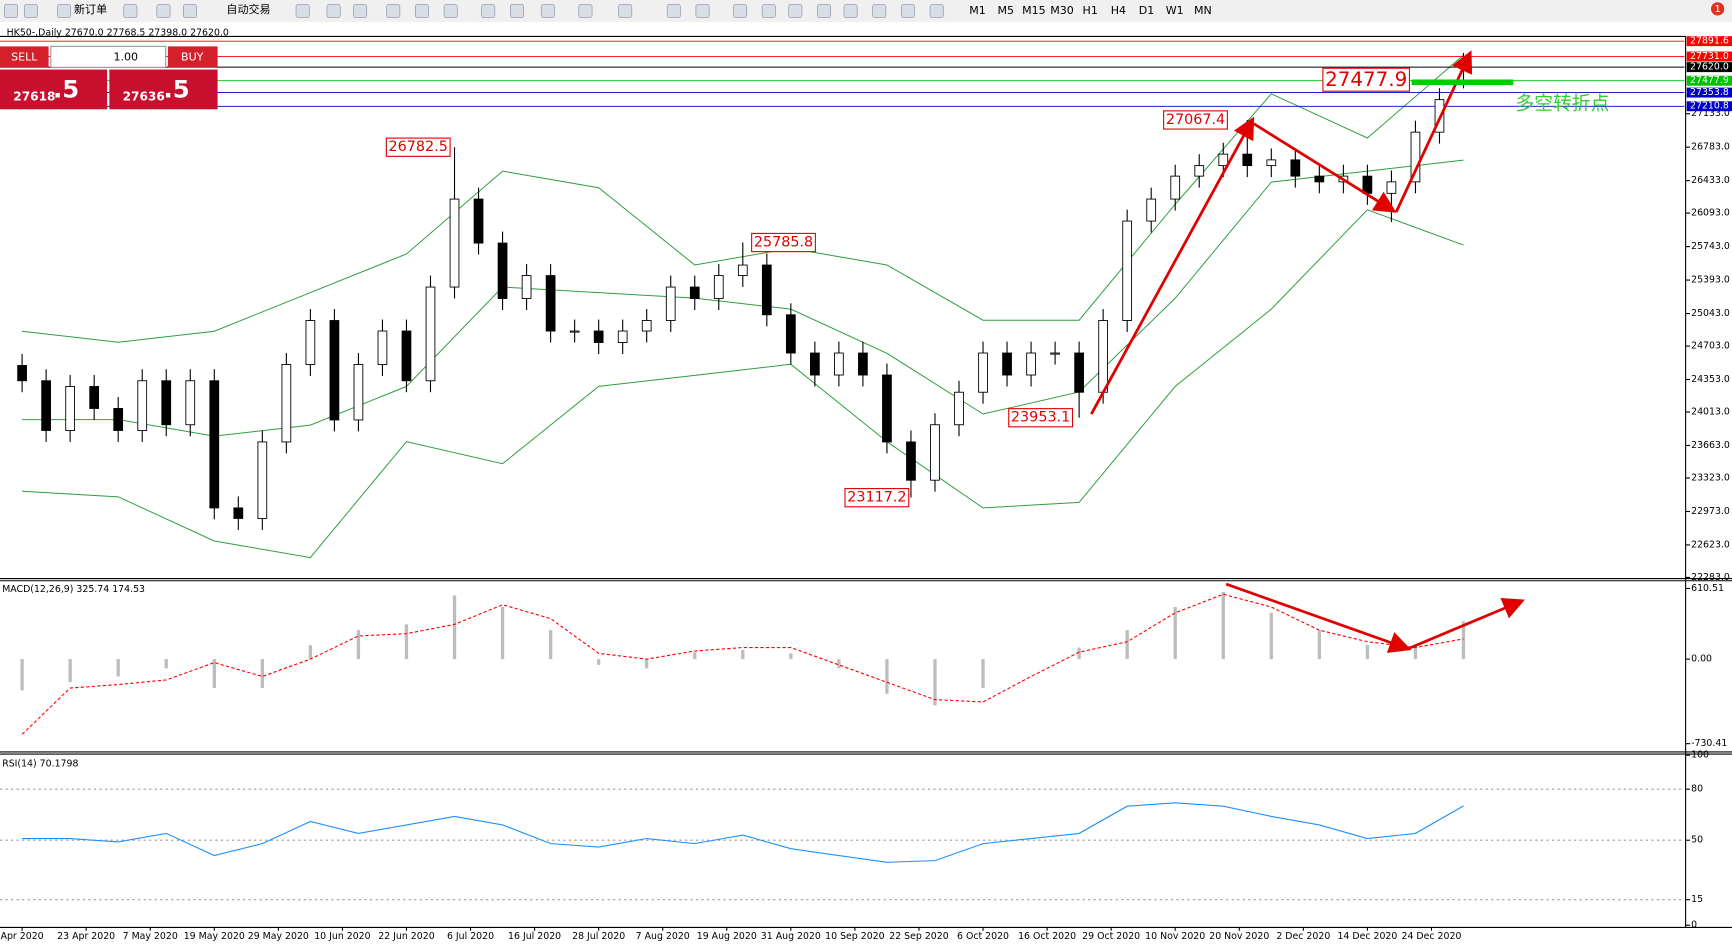 This screenshot has width=1732, height=944. Describe the element at coordinates (663, 936) in the screenshot. I see `x-tick-label: 7 Aug 2020` at that location.